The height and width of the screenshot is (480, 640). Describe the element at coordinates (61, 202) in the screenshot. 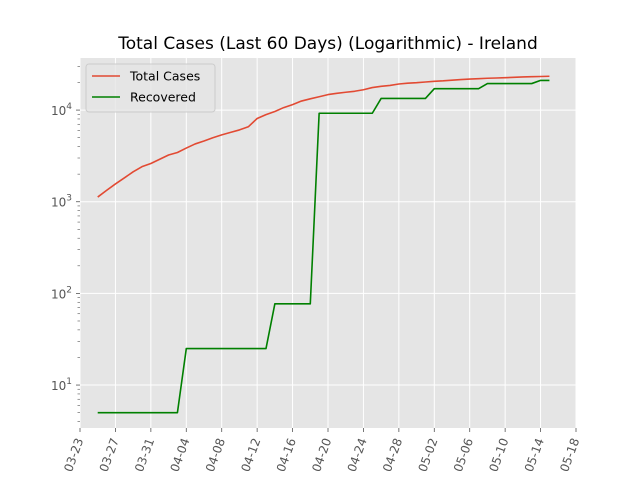

I see `y-tick-label: 10³` at that location.